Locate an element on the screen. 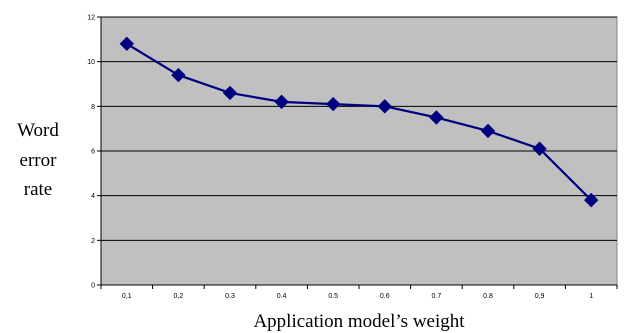 This screenshot has width=627, height=333. x-tick-label: 0.5 is located at coordinates (333, 296).